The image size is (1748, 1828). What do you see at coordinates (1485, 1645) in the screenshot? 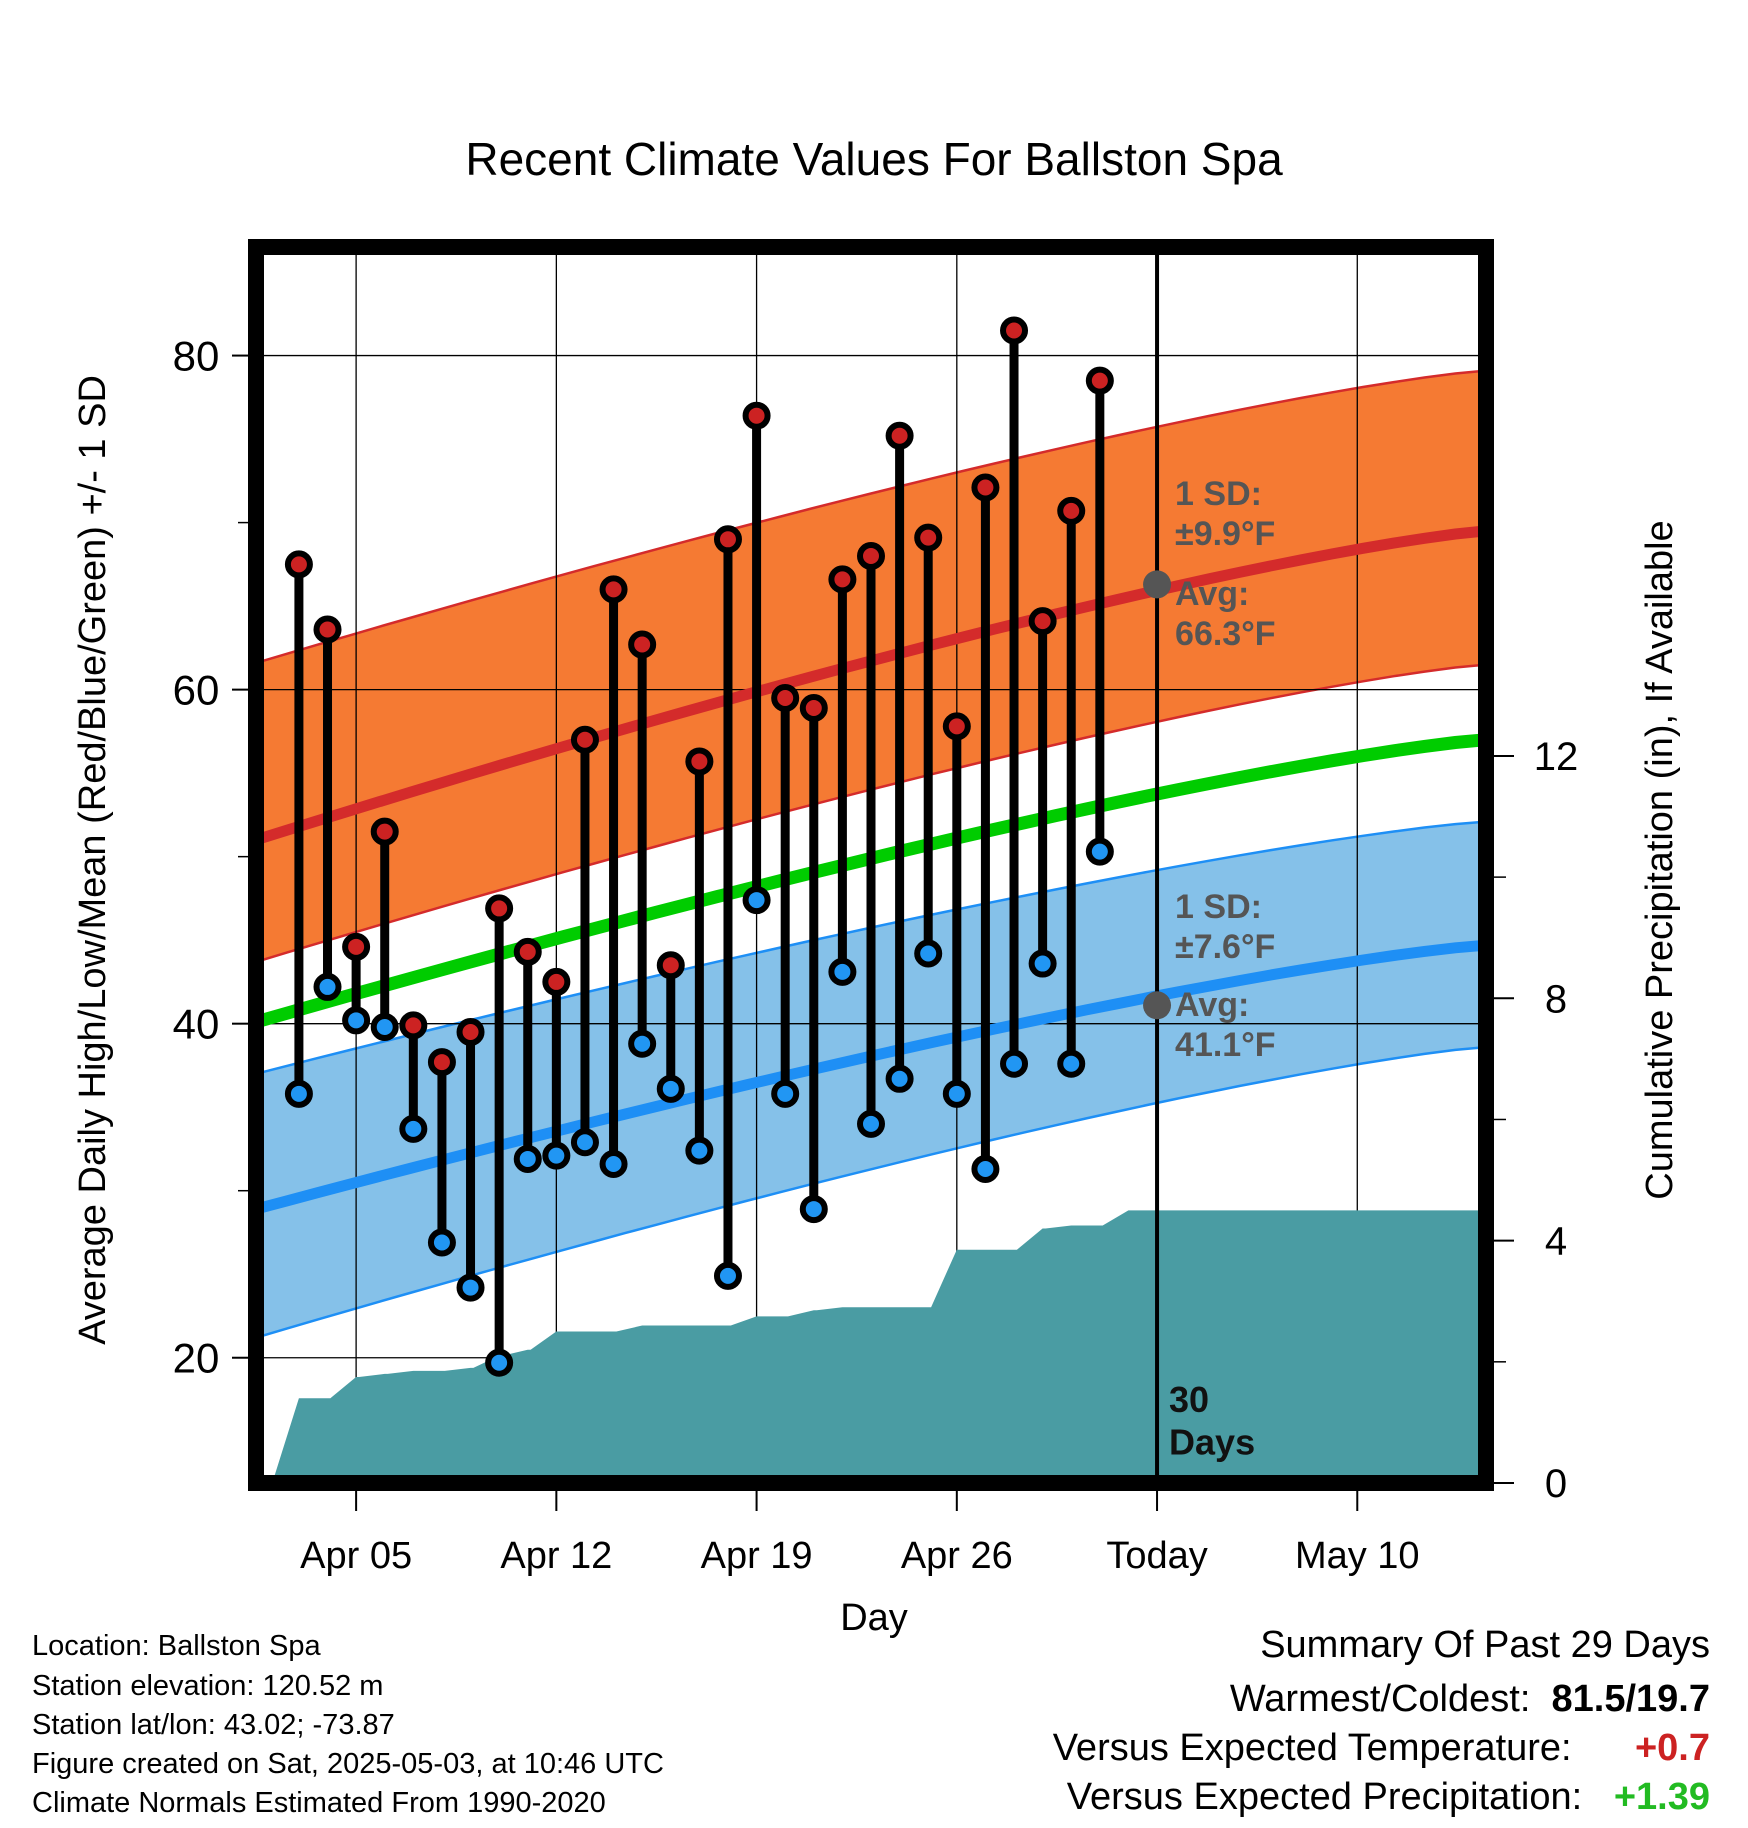
I see `summary-title: Summary Of Past 29 Days` at bounding box center [1485, 1645].